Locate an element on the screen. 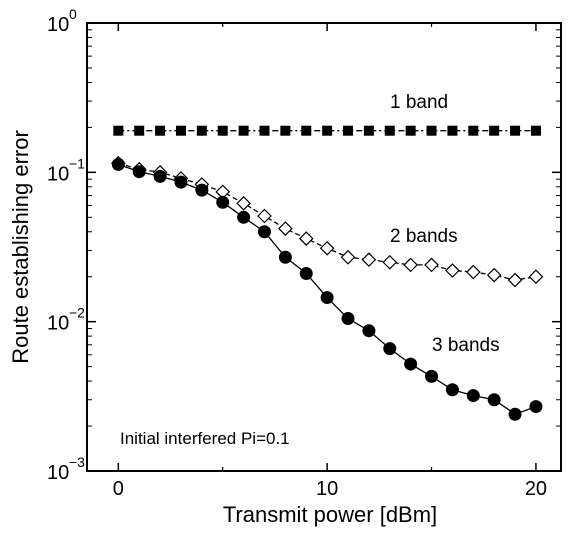  x-axis-title: Transmit power [dBm] is located at coordinates (330, 514).